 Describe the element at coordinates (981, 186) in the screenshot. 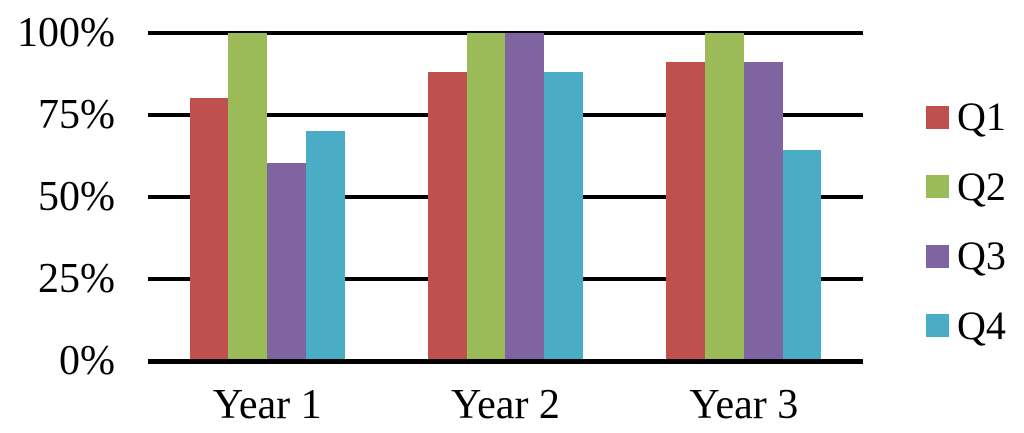

I see `legend-label-q2: Q2` at that location.